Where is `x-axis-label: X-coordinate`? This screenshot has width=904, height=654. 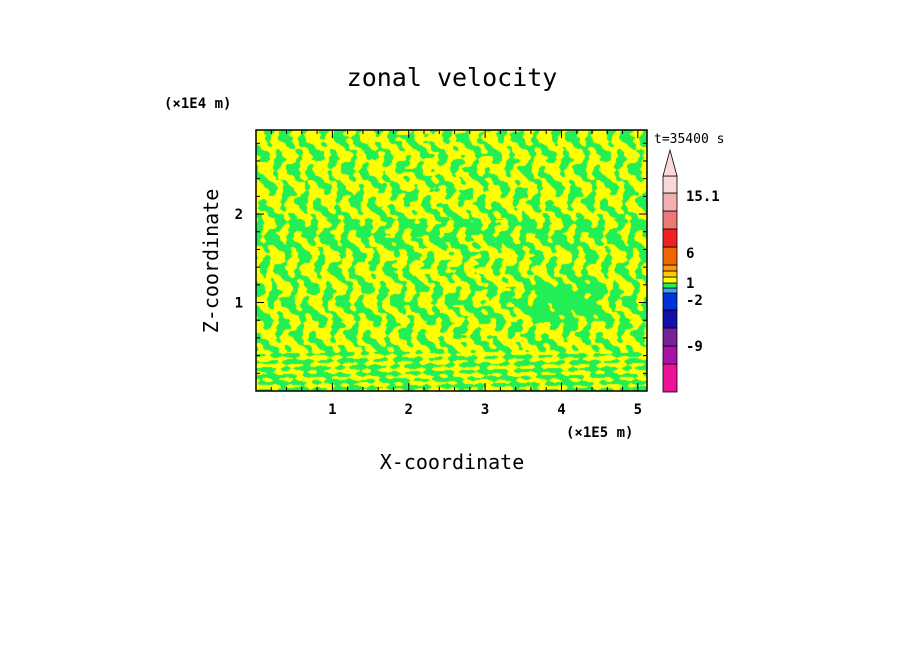
x-axis-label: X-coordinate is located at coordinates (452, 462).